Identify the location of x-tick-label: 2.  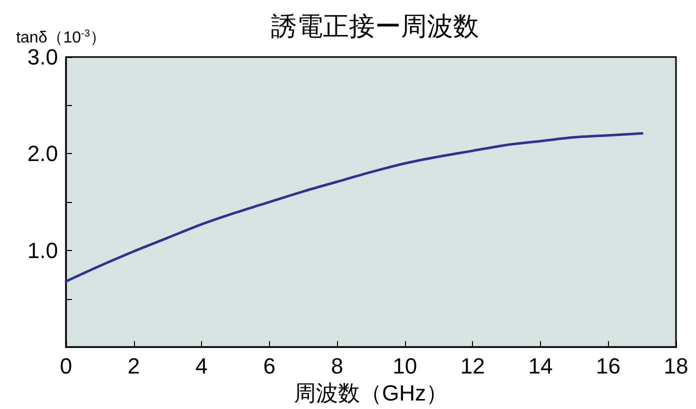
(134, 366).